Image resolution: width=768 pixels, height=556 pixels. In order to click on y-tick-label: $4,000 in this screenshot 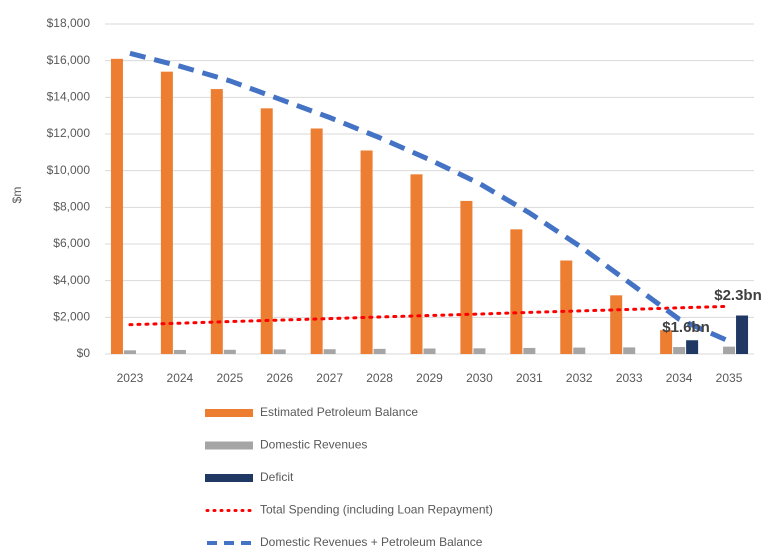, I will do `click(71, 280)`.